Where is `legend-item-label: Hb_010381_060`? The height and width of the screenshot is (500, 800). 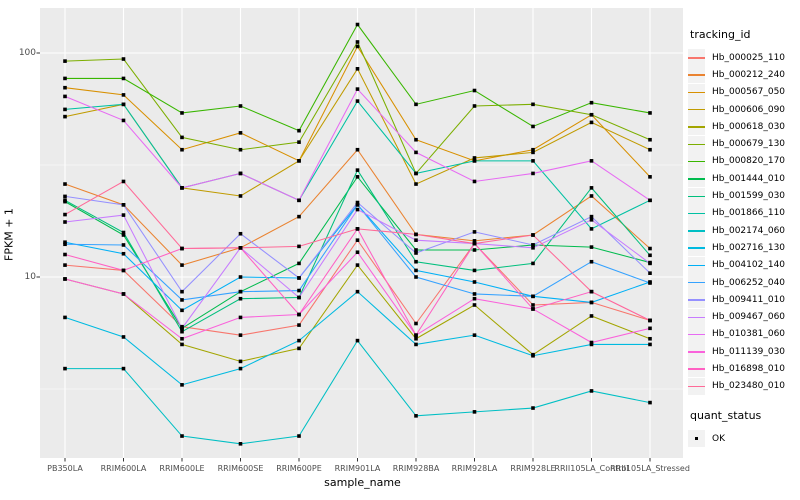 legend-item-label: Hb_010381_060 is located at coordinates (749, 334).